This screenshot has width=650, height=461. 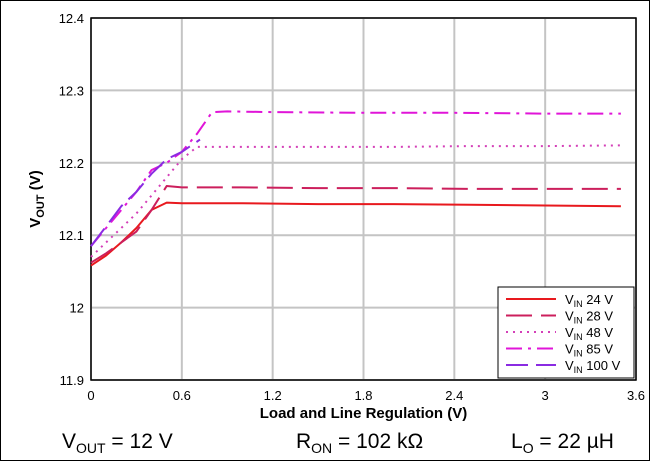 I want to click on vout-subscript: OUT, so click(x=91, y=448).